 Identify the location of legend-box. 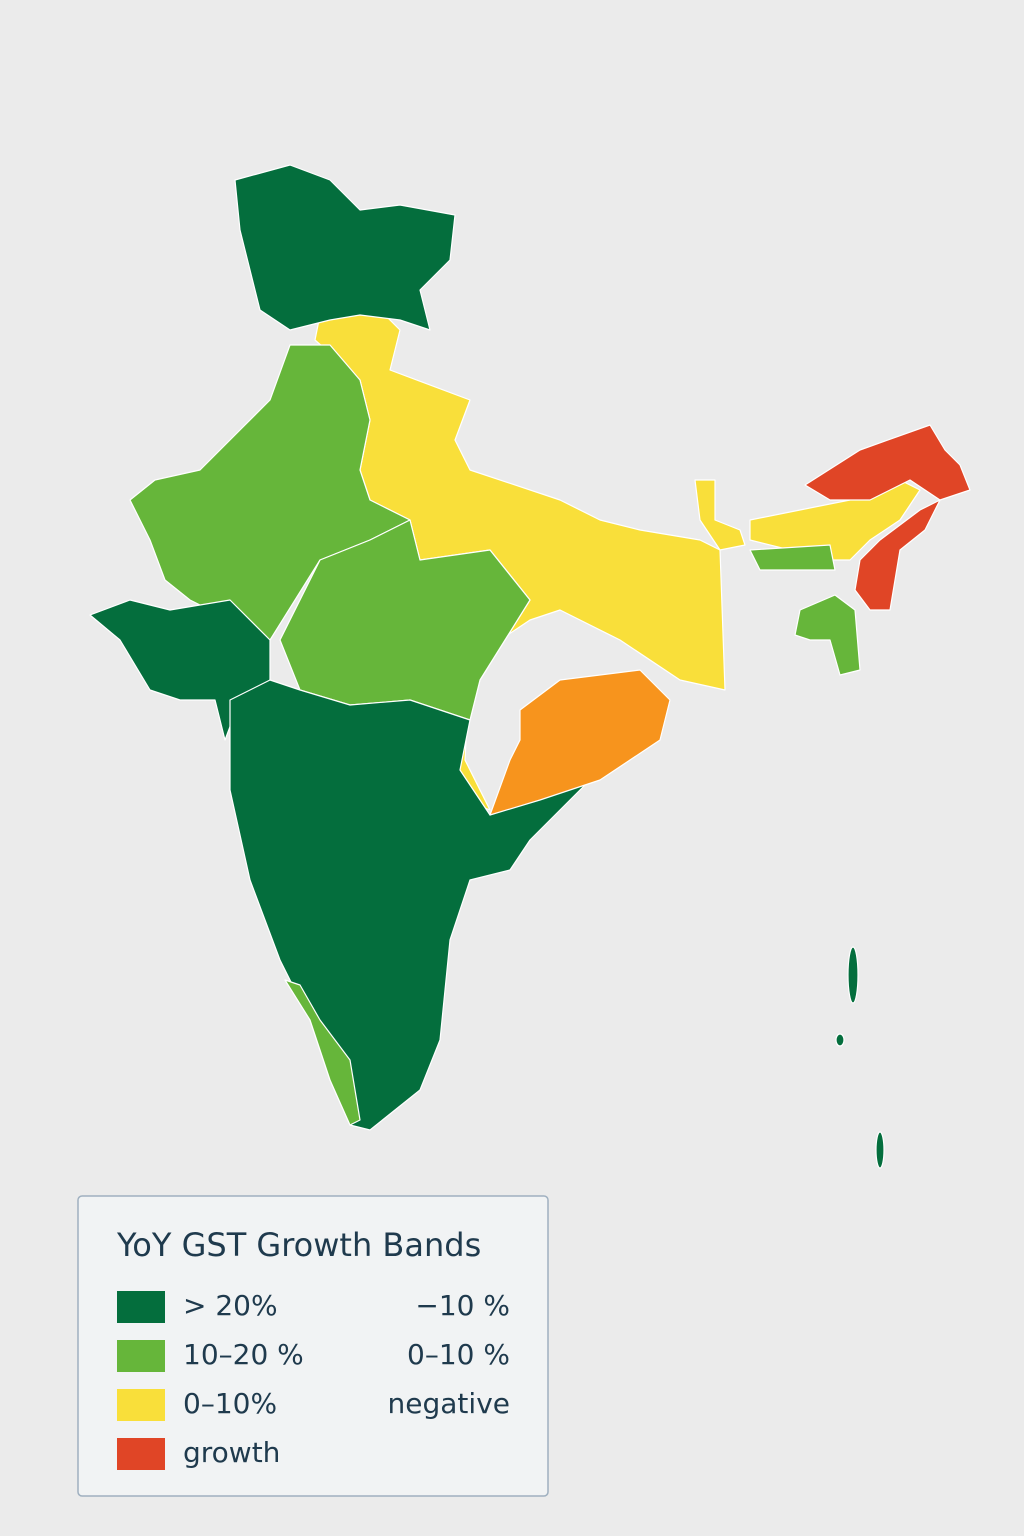
(313, 1346).